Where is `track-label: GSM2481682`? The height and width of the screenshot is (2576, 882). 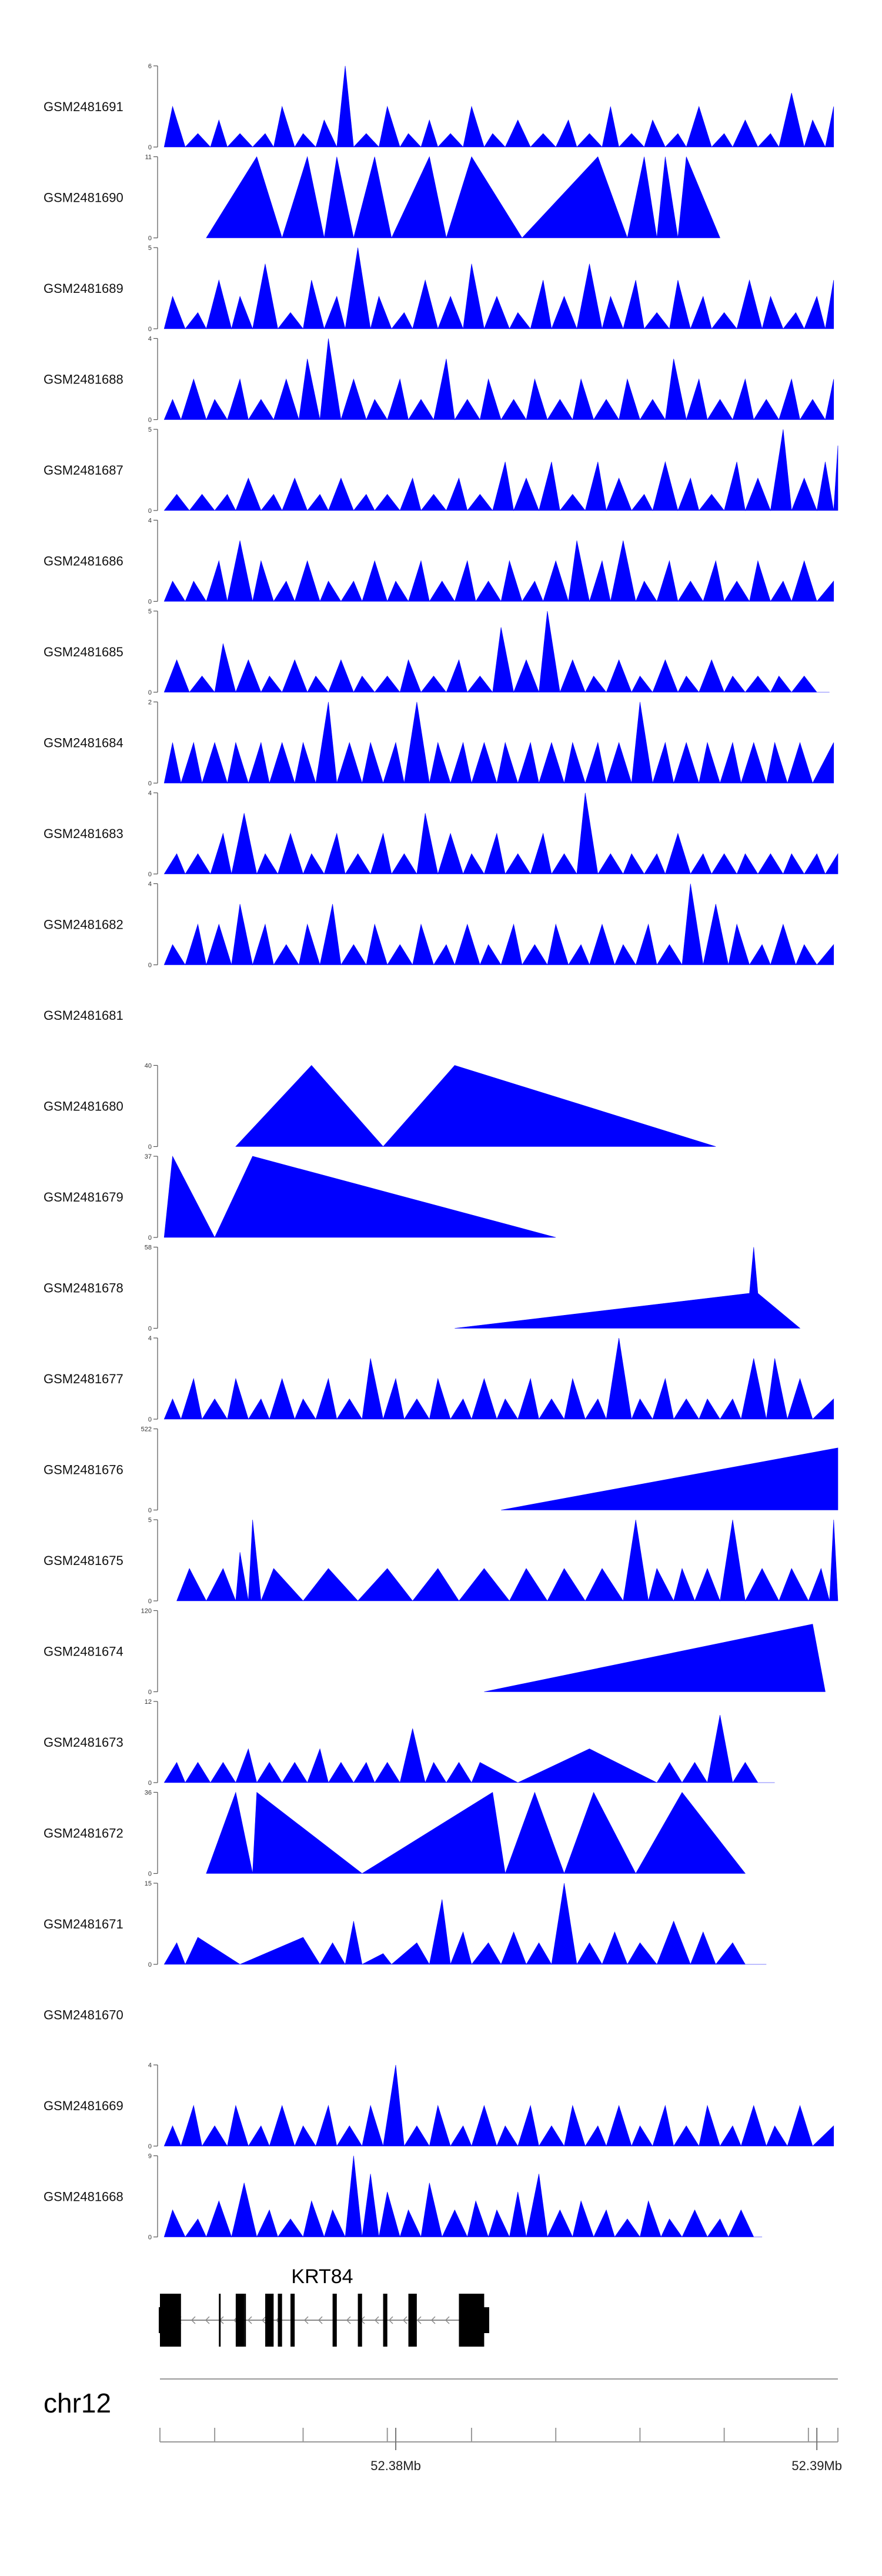
track-label: GSM2481682 is located at coordinates (83, 924).